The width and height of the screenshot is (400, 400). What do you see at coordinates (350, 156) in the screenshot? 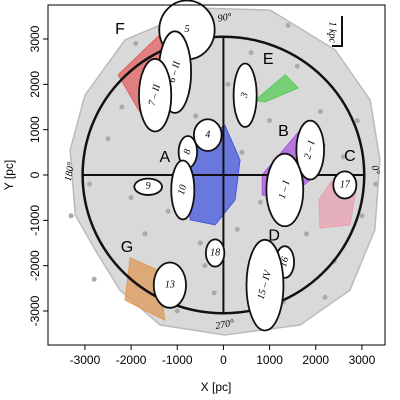
I see `region-label: C` at bounding box center [350, 156].